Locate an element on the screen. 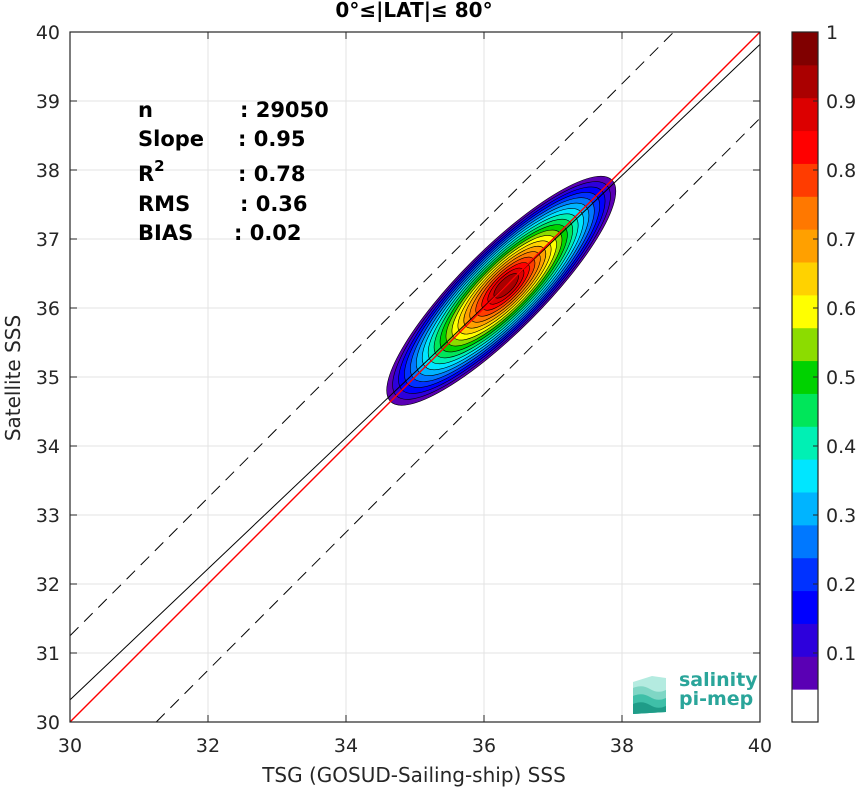  y-tick-label: 35 is located at coordinates (48, 378).